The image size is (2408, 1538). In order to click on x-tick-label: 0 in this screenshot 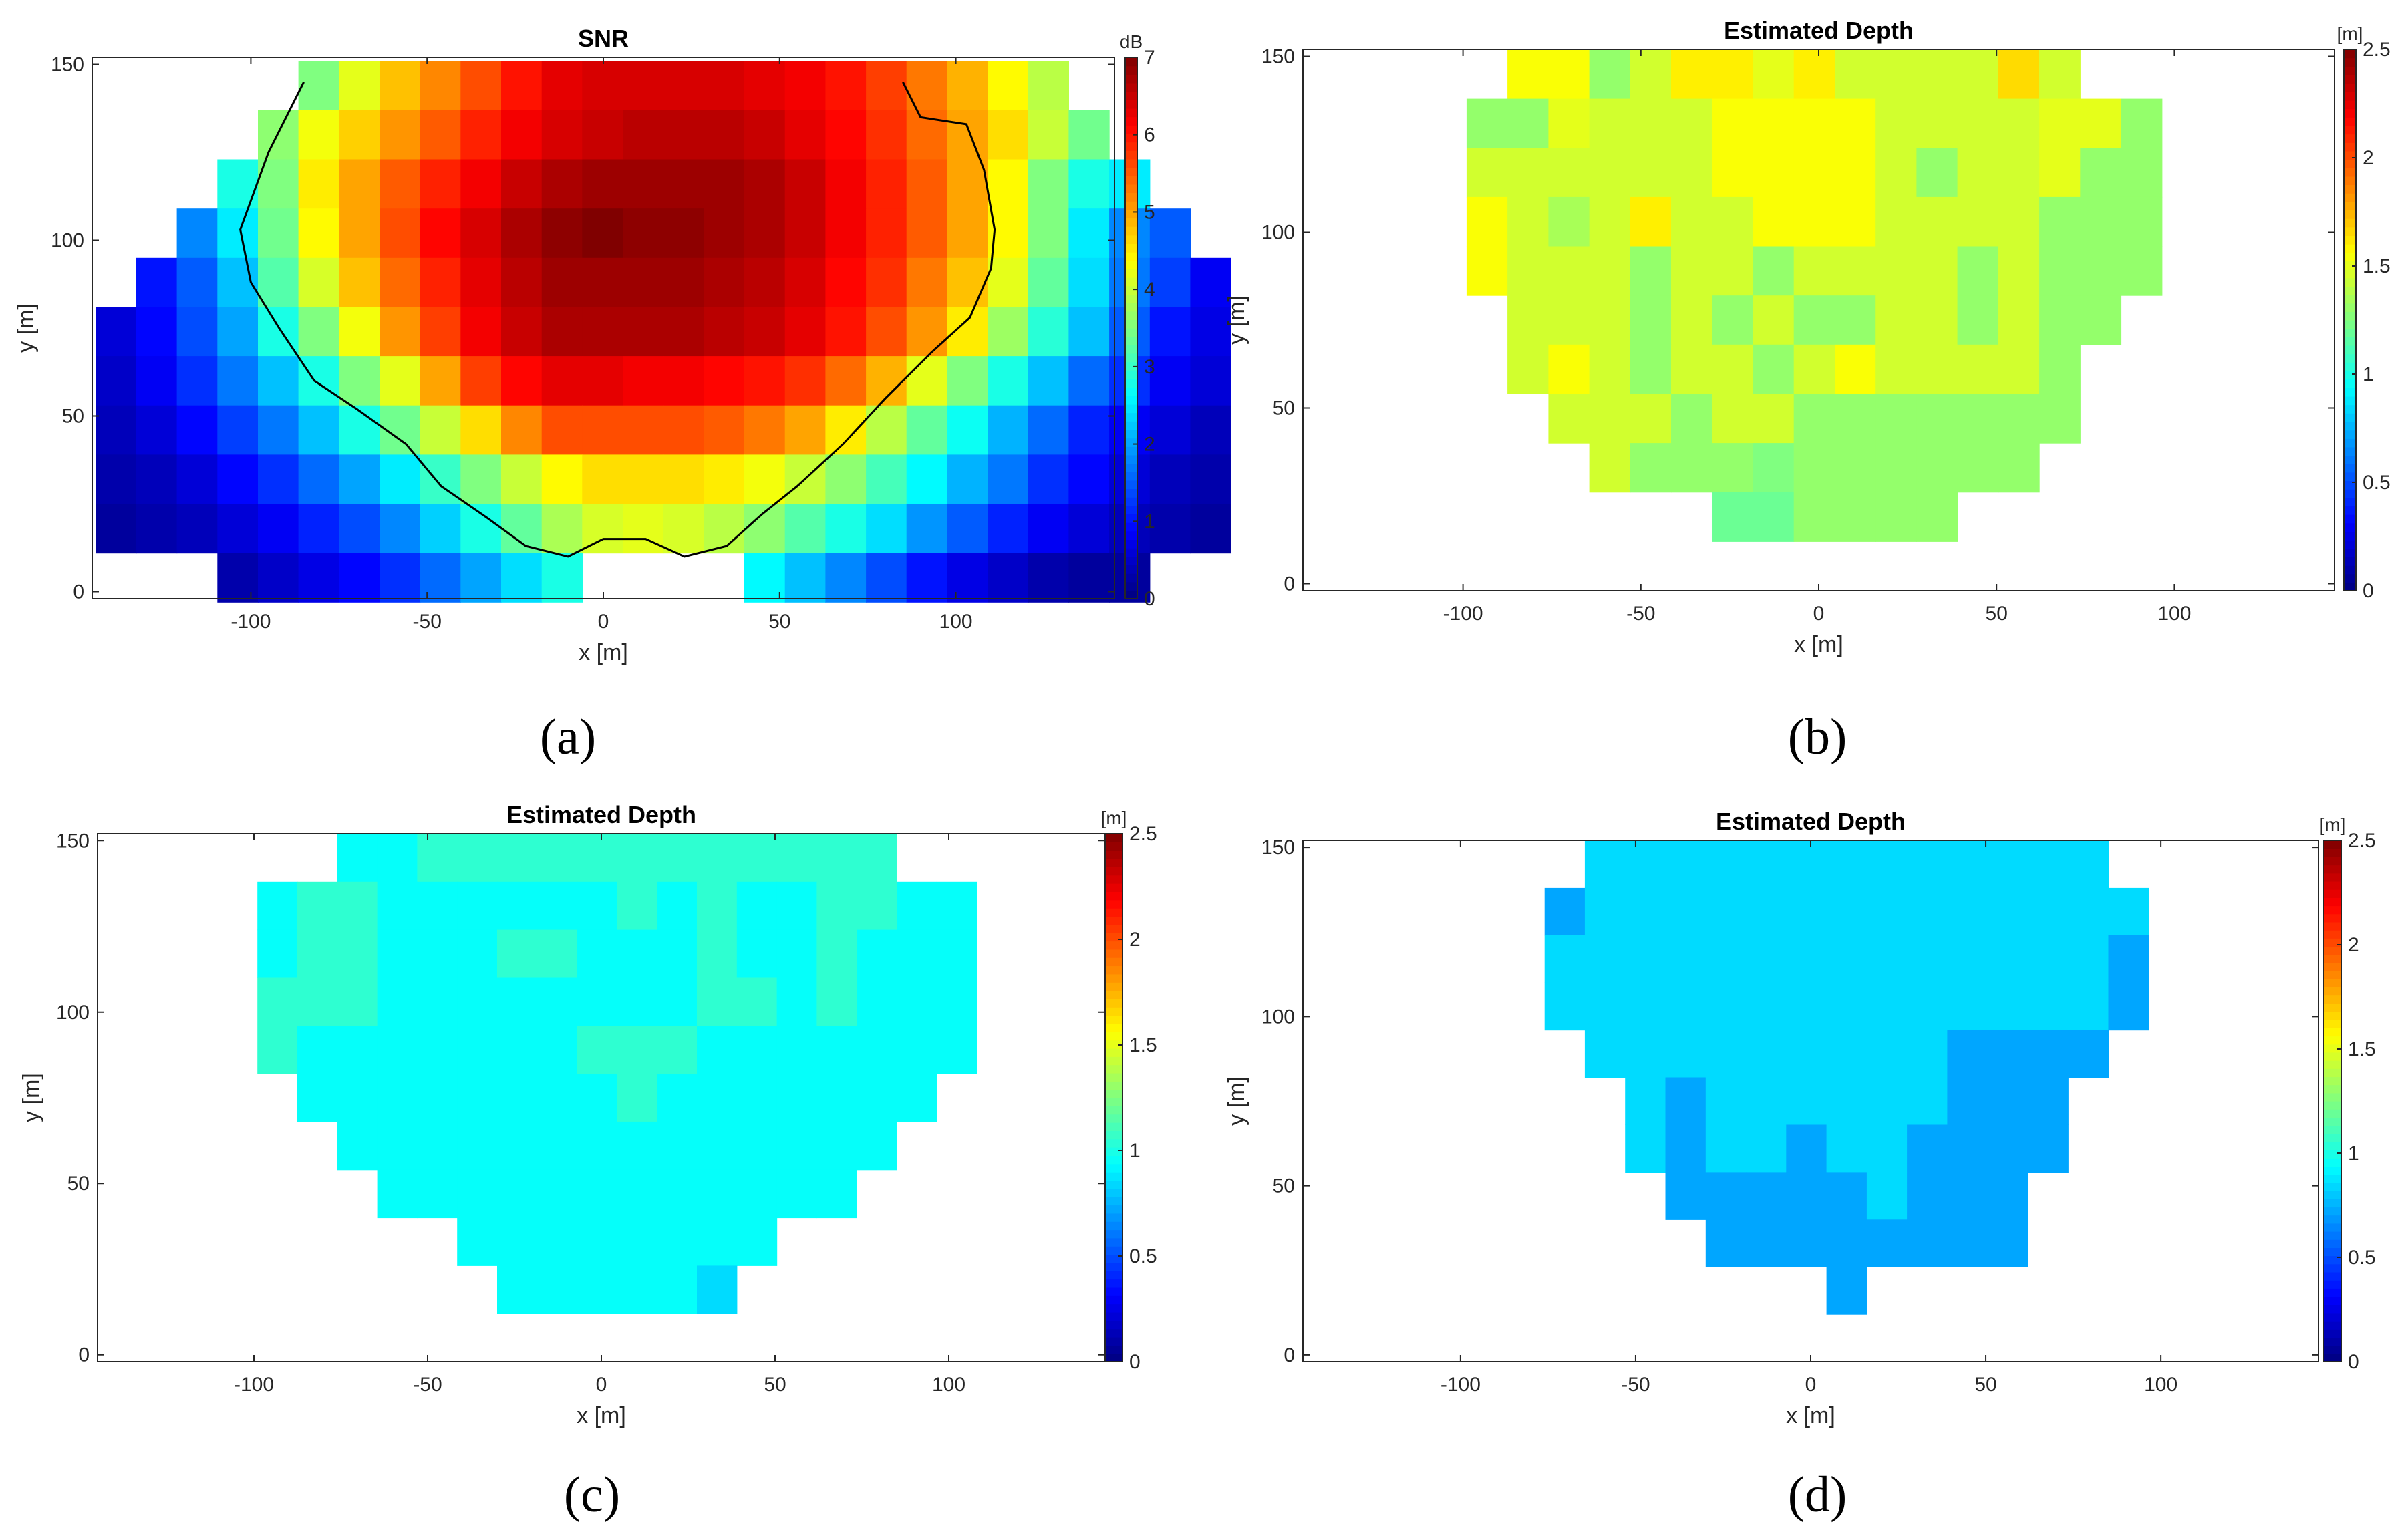, I will do `click(601, 1385)`.